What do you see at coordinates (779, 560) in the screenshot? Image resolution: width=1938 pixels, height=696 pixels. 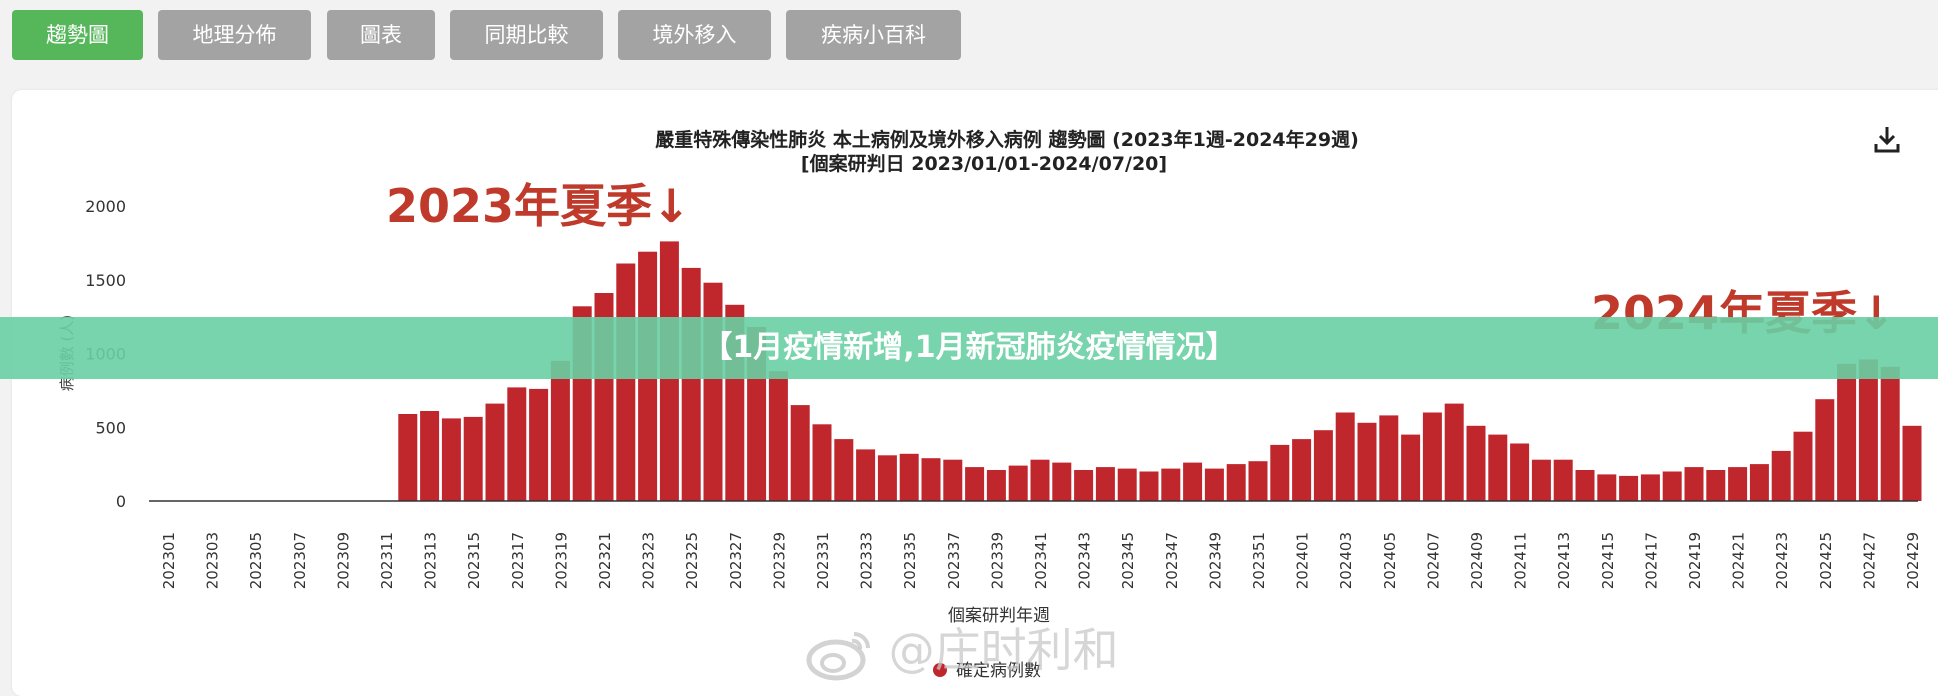 I see `x-tick-label: 202329` at bounding box center [779, 560].